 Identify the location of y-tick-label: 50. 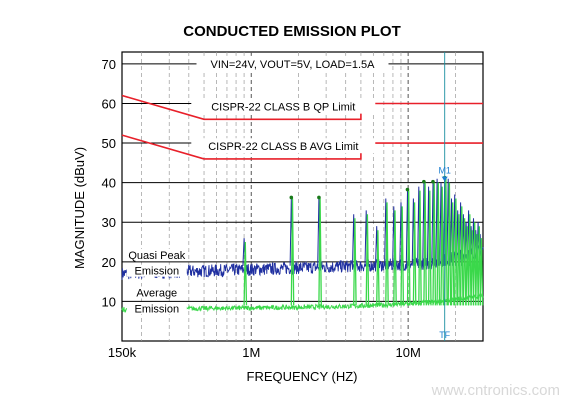
(109, 143).